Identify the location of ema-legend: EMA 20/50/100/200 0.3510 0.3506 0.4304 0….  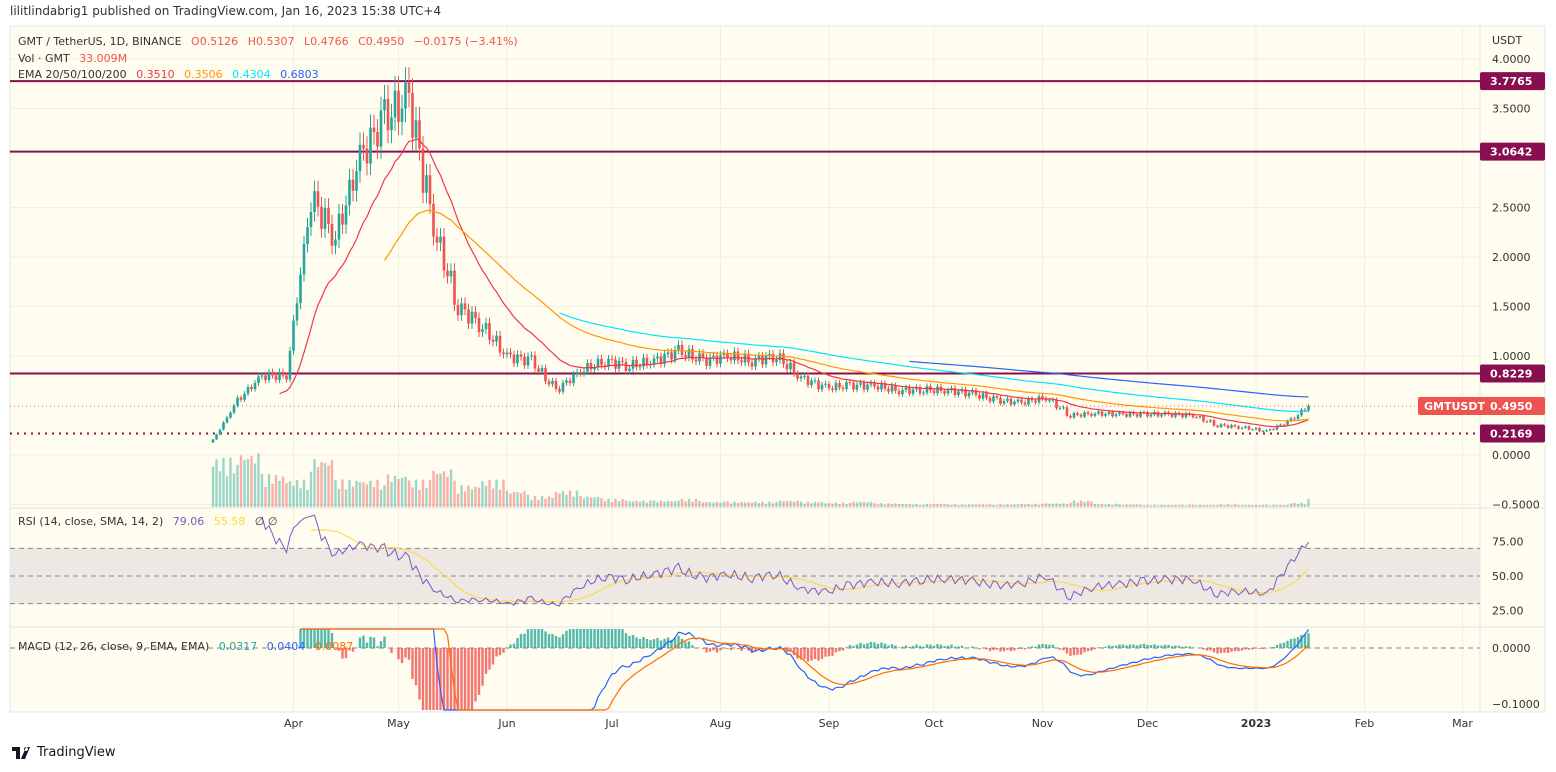
(171, 74).